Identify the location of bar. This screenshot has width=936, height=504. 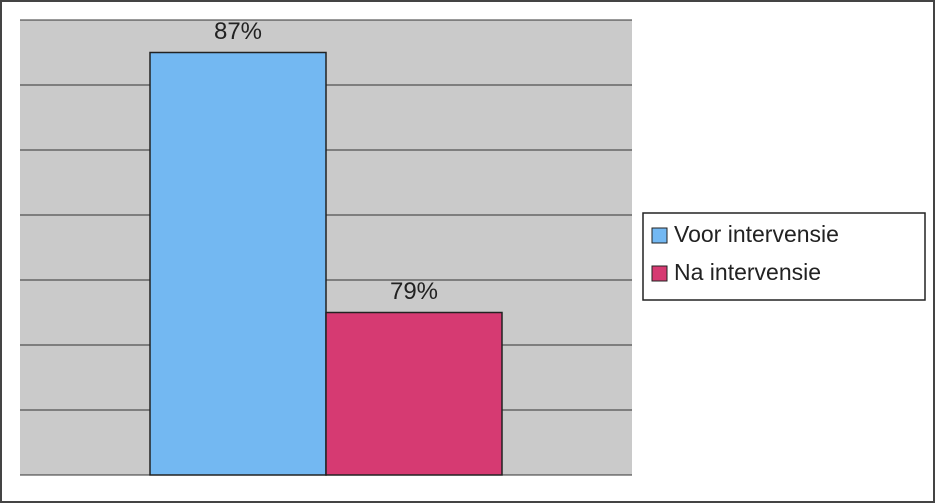
(414, 393).